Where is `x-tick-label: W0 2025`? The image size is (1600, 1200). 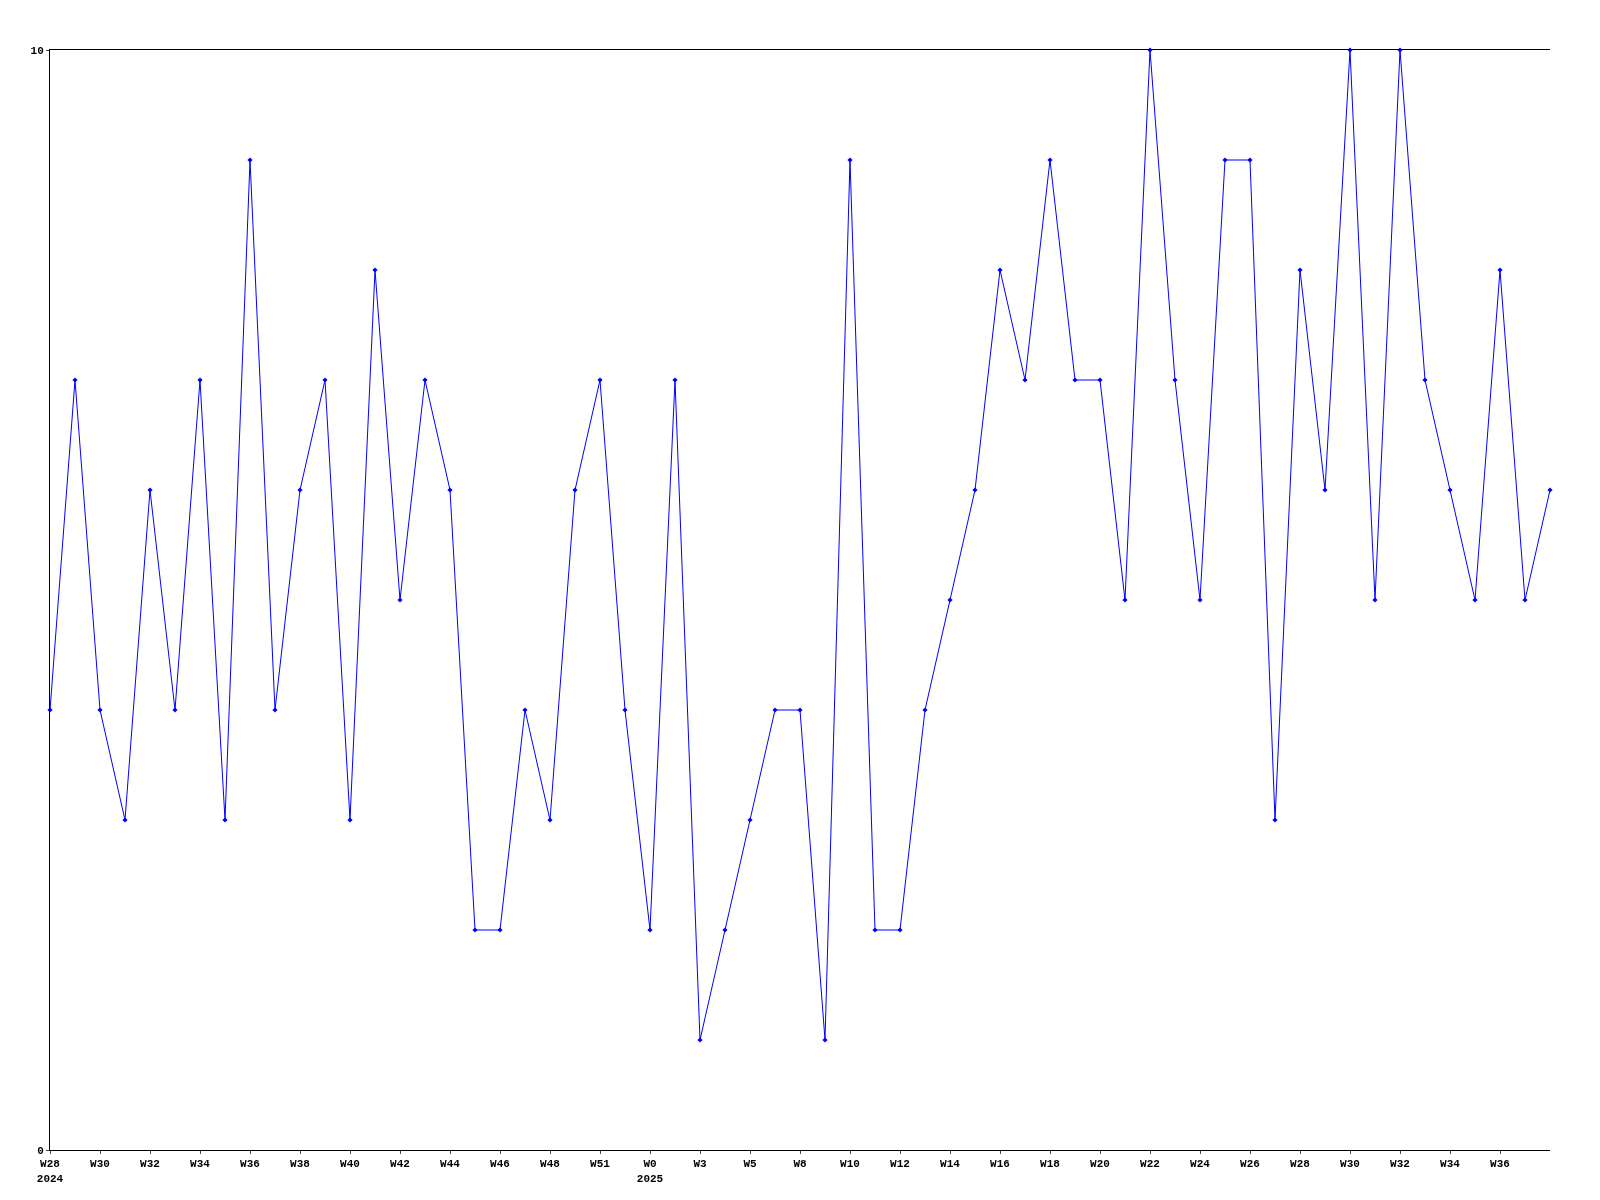 x-tick-label: W0 2025 is located at coordinates (650, 1171).